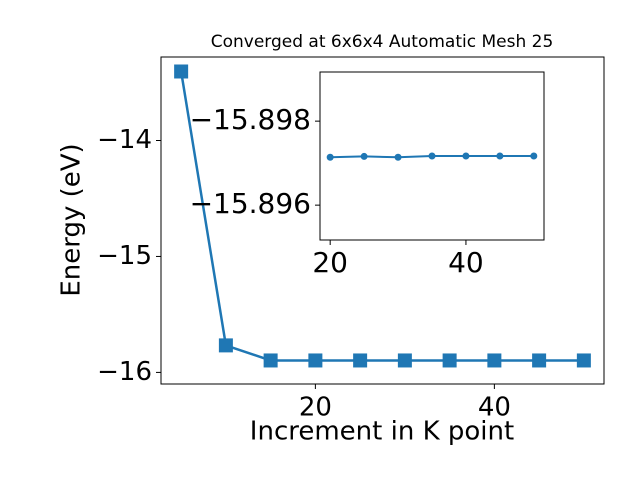  I want to click on inset-y-tick-label: −15.896, so click(250, 203).